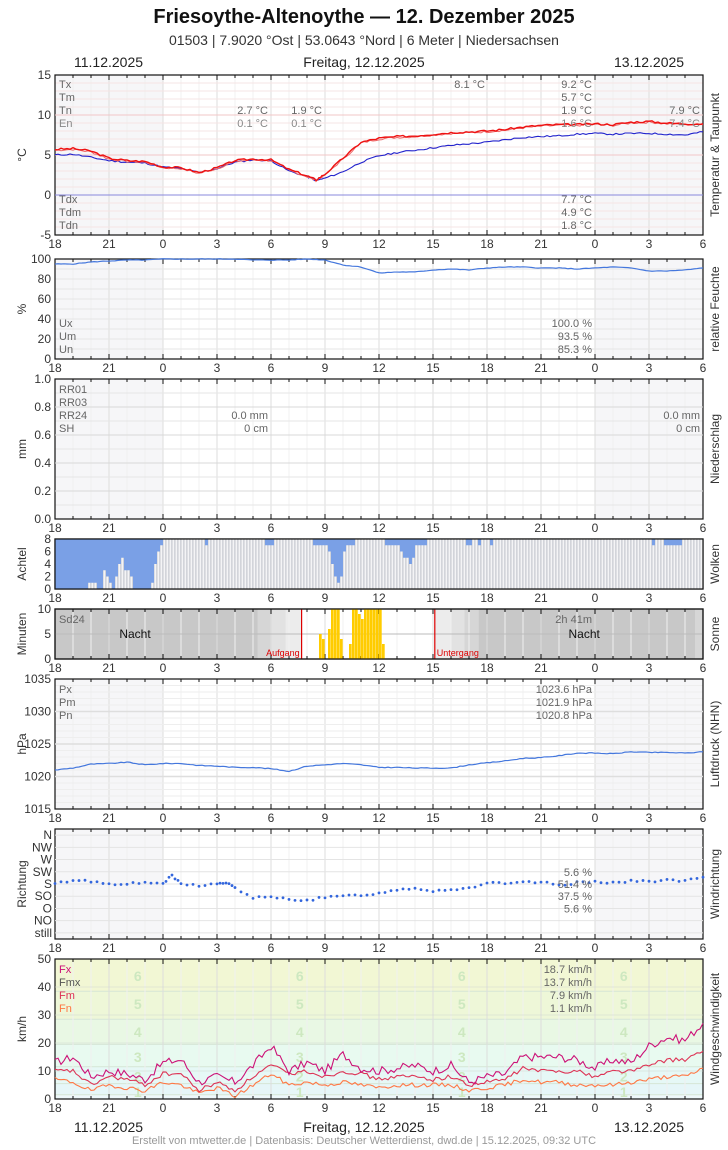 This screenshot has height=1150, width=728. Describe the element at coordinates (715, 1028) in the screenshot. I see `panel-side-label: Windgeschwindigkeit` at that location.